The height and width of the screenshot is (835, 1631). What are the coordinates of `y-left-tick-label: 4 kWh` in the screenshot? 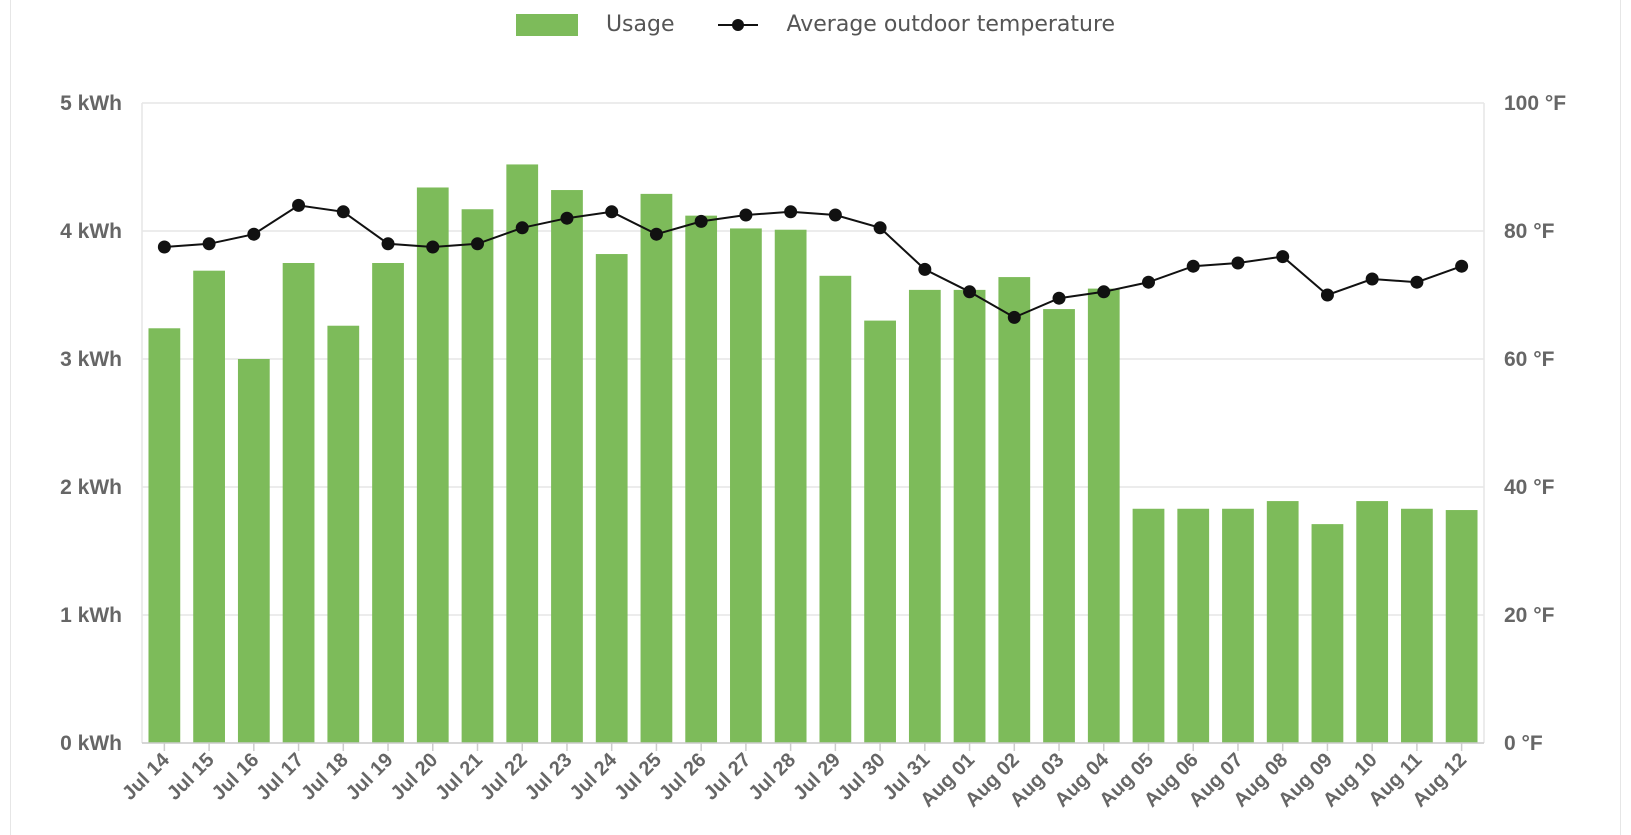 It's located at (91, 231).